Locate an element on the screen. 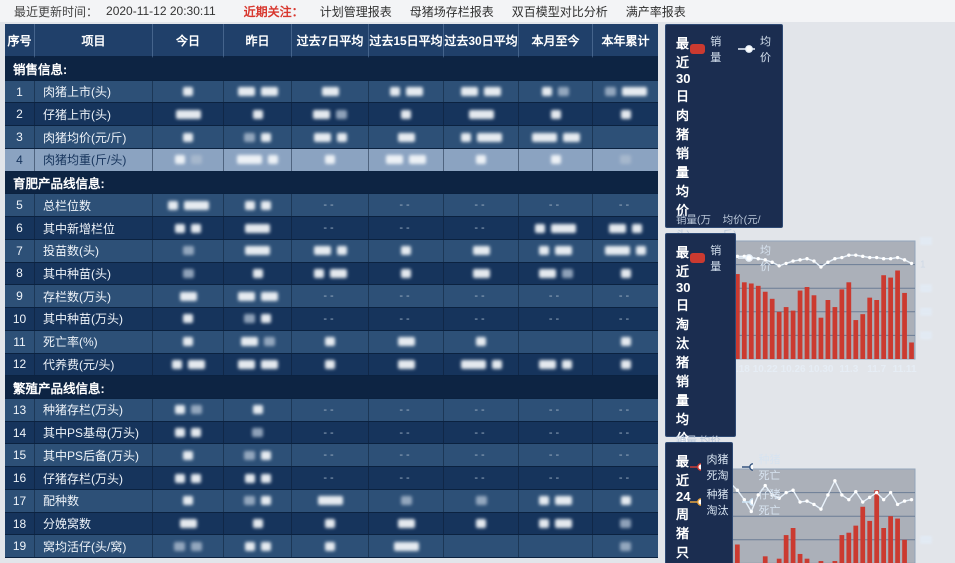  topbar-link-4: 满产率报表 is located at coordinates (655, 11).